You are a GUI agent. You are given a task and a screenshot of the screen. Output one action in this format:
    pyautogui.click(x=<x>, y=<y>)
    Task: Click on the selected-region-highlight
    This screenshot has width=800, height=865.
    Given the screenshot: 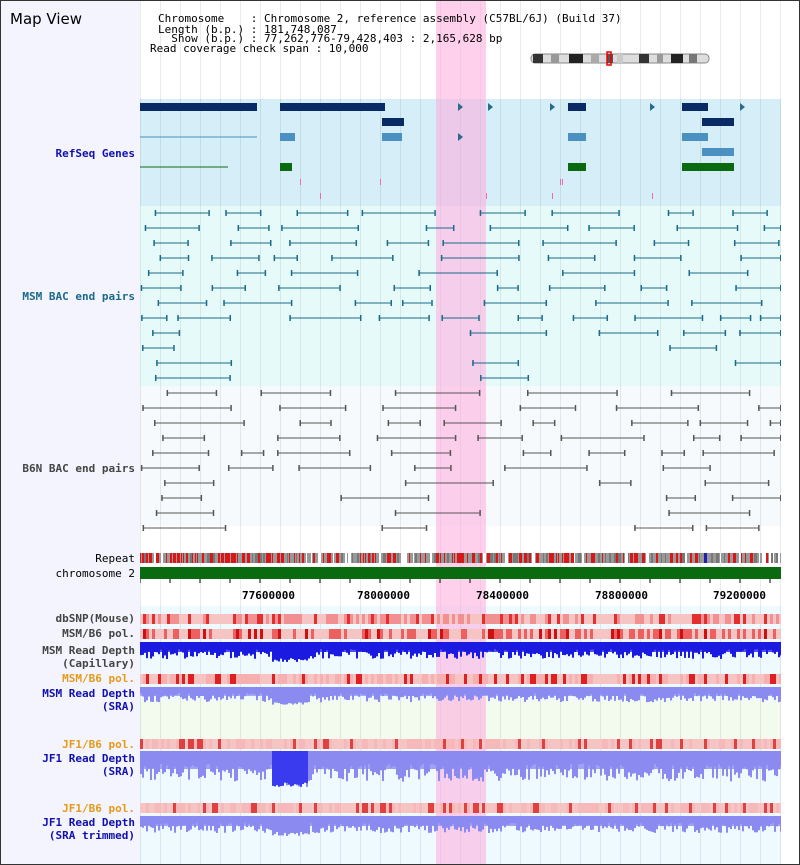 What is the action you would take?
    pyautogui.click(x=461, y=432)
    